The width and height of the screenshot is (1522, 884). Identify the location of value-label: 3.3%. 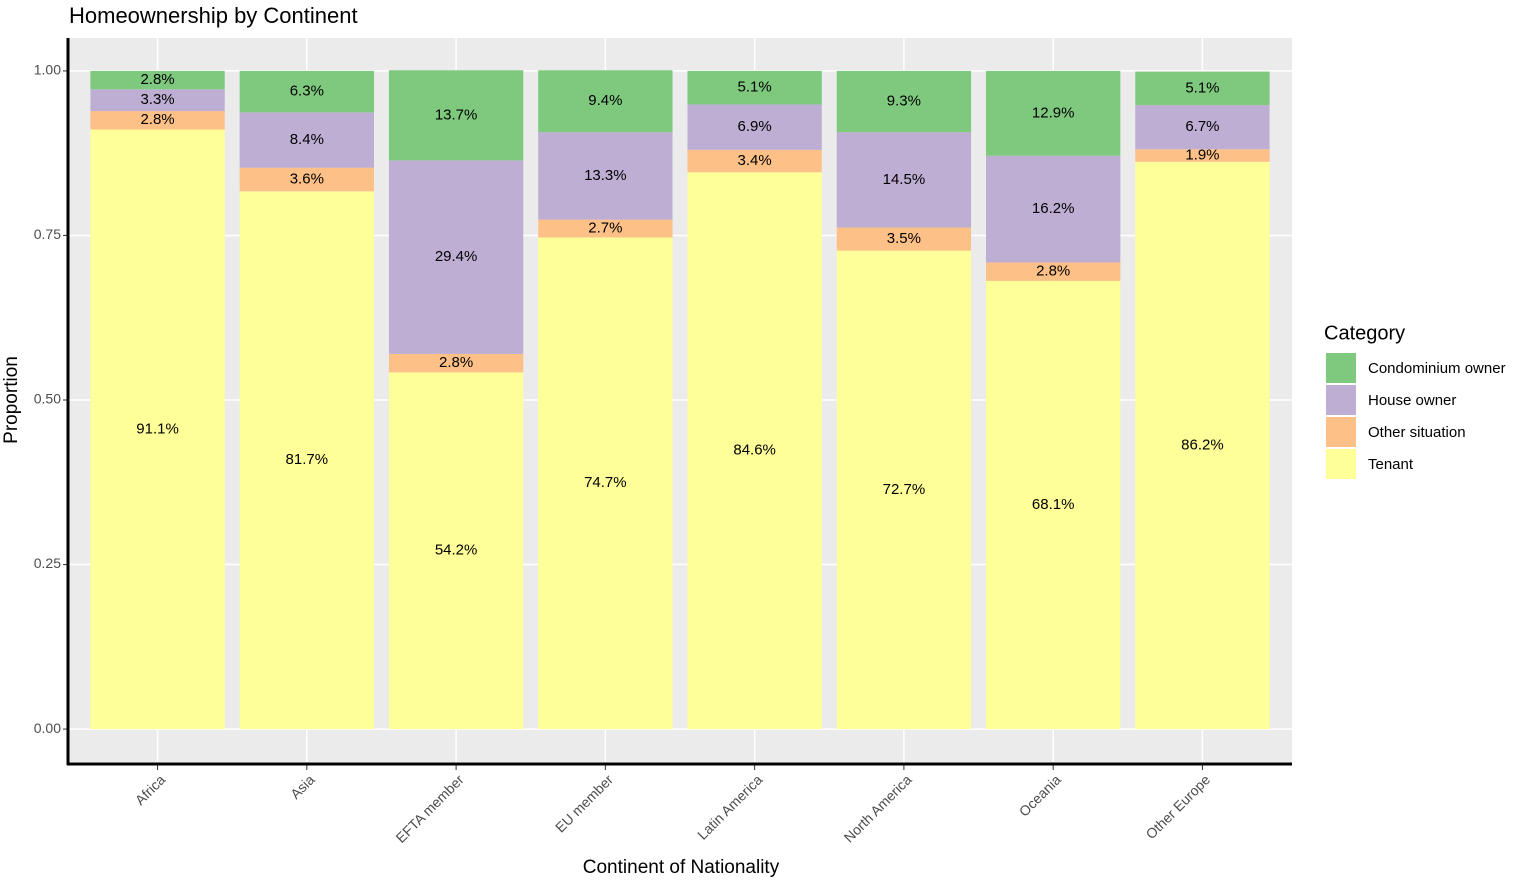
(157, 99).